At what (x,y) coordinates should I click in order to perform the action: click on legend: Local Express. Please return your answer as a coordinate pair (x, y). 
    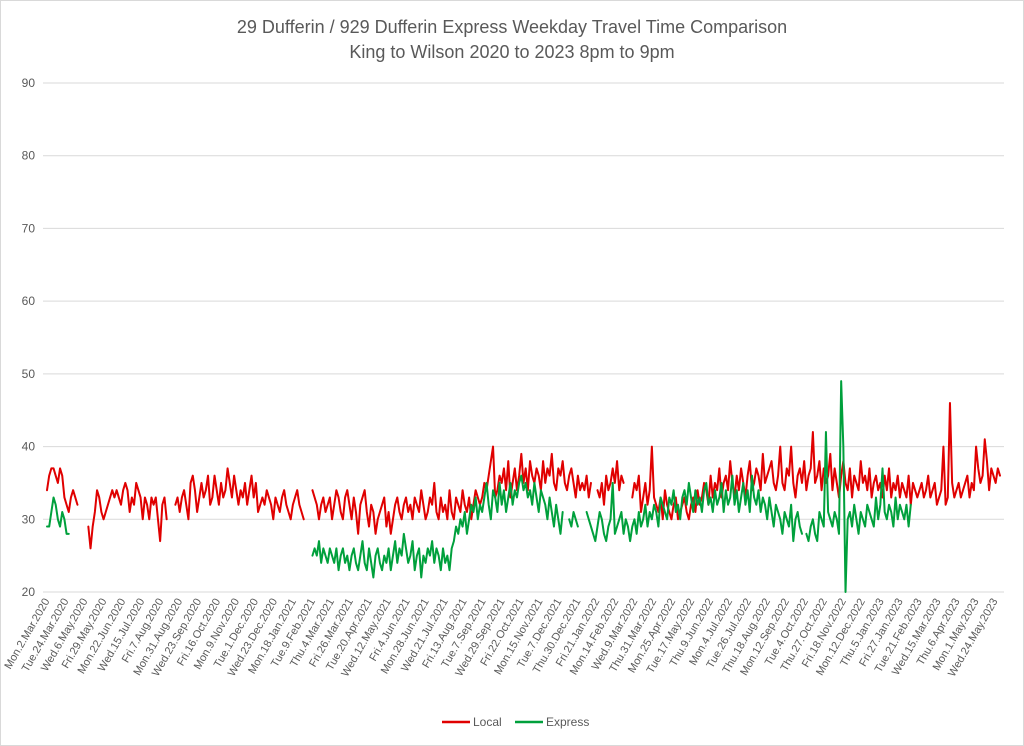
    Looking at the image, I should click on (515, 722).